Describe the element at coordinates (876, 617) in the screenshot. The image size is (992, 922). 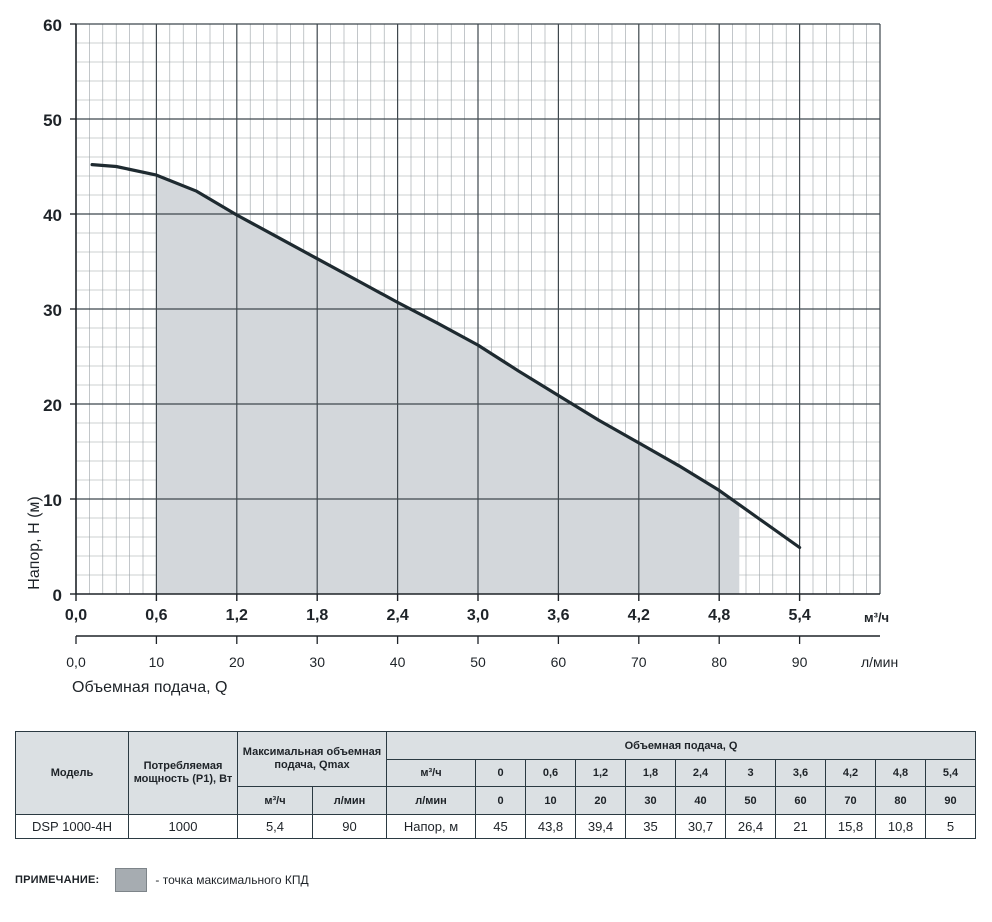
I see `x-unit-m3h: м³/ч` at that location.